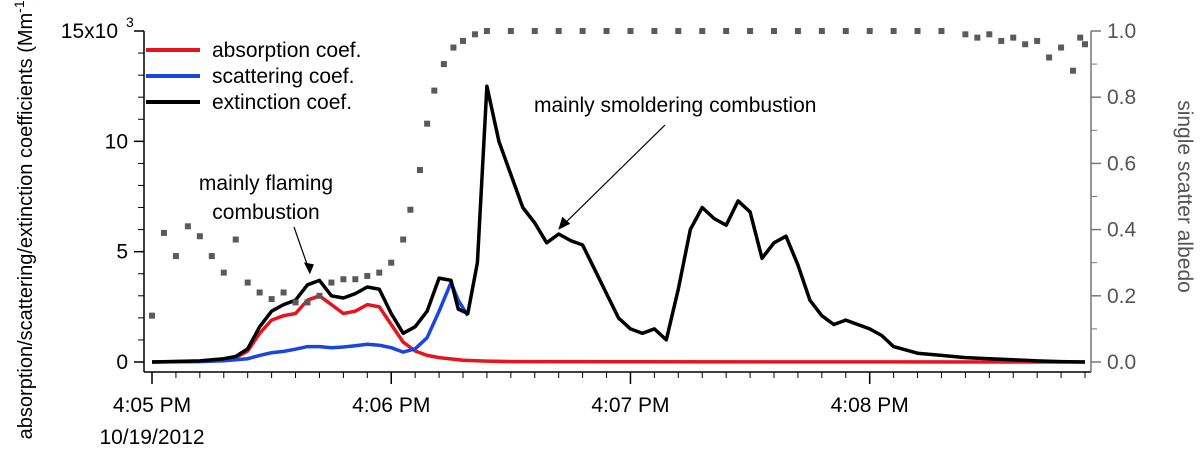 This screenshot has height=474, width=1200. I want to click on y2-tick-label: 0.2, so click(1121, 296).